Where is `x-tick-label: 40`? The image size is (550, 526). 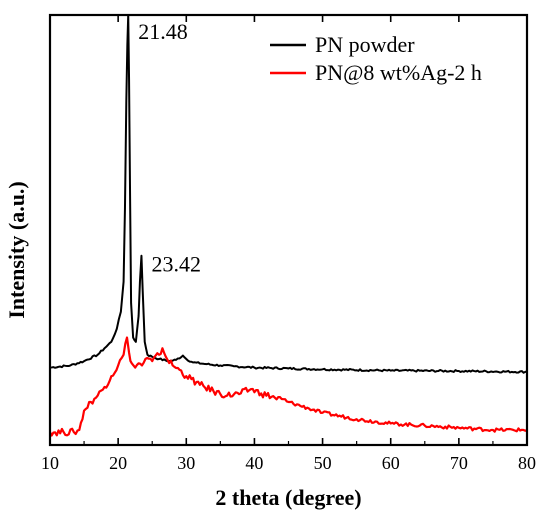 x-tick-label: 40 is located at coordinates (254, 463).